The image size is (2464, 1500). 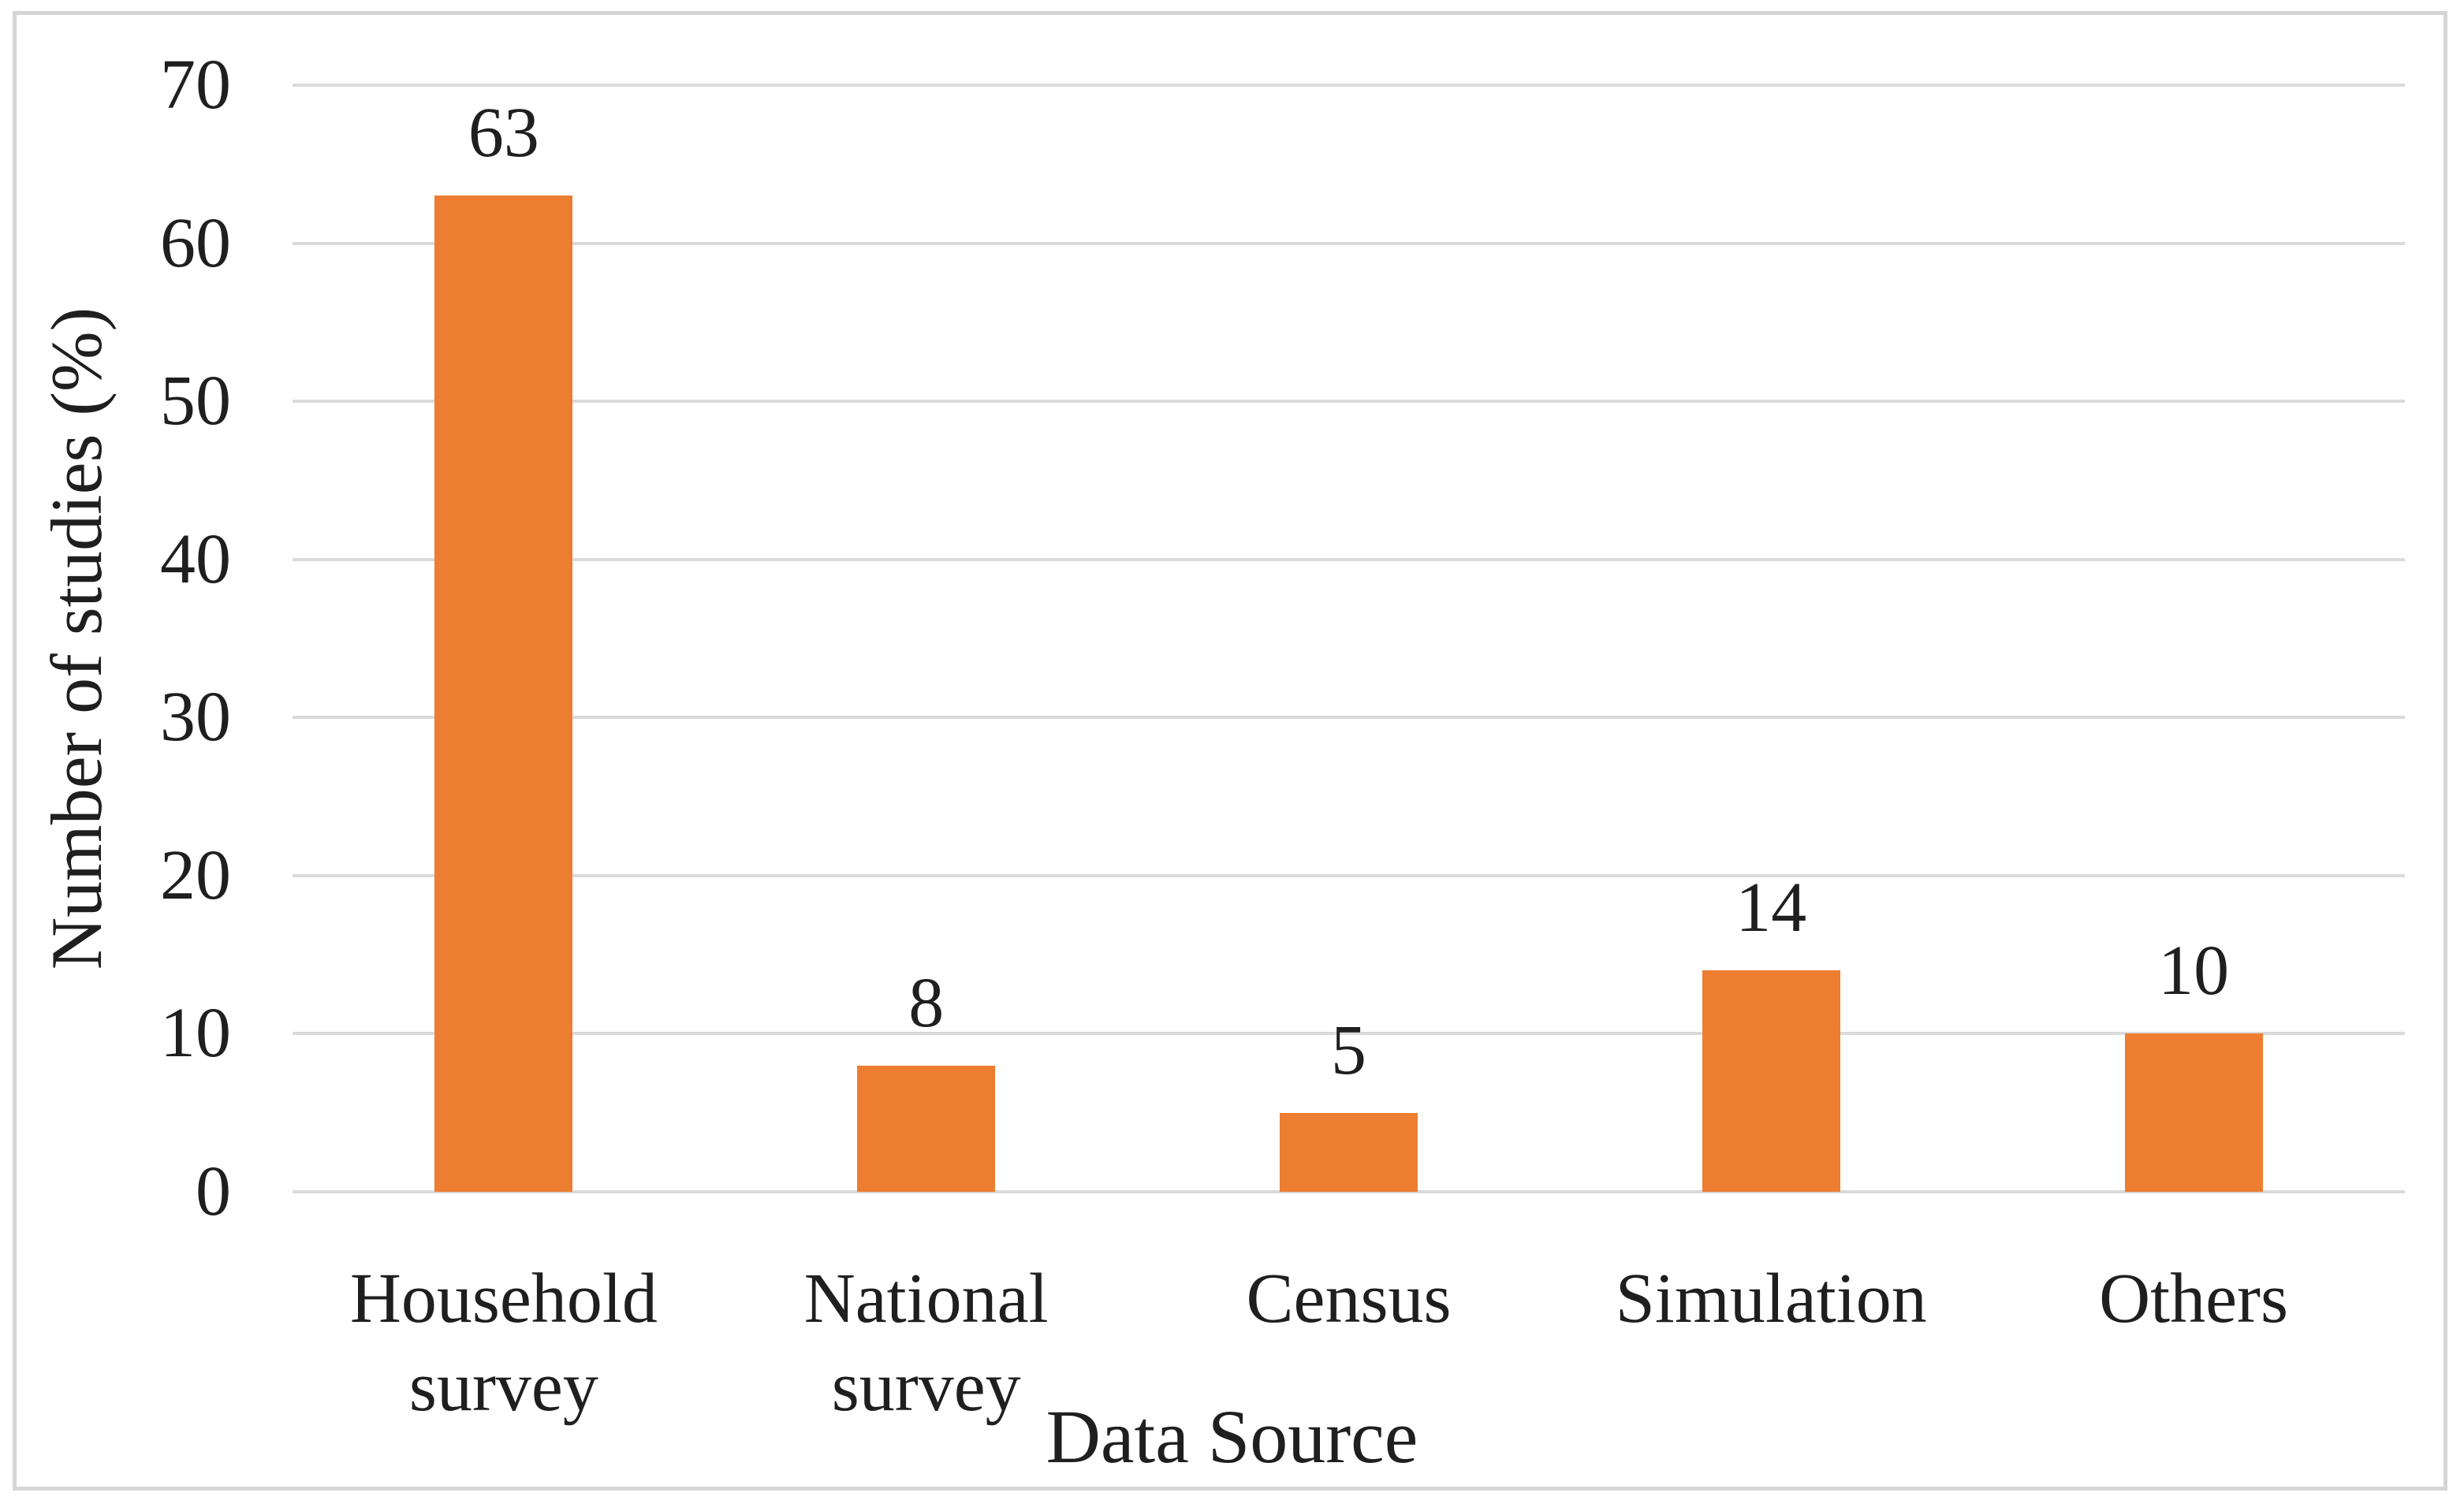 I want to click on y-tick-label-20: 20, so click(x=195, y=875).